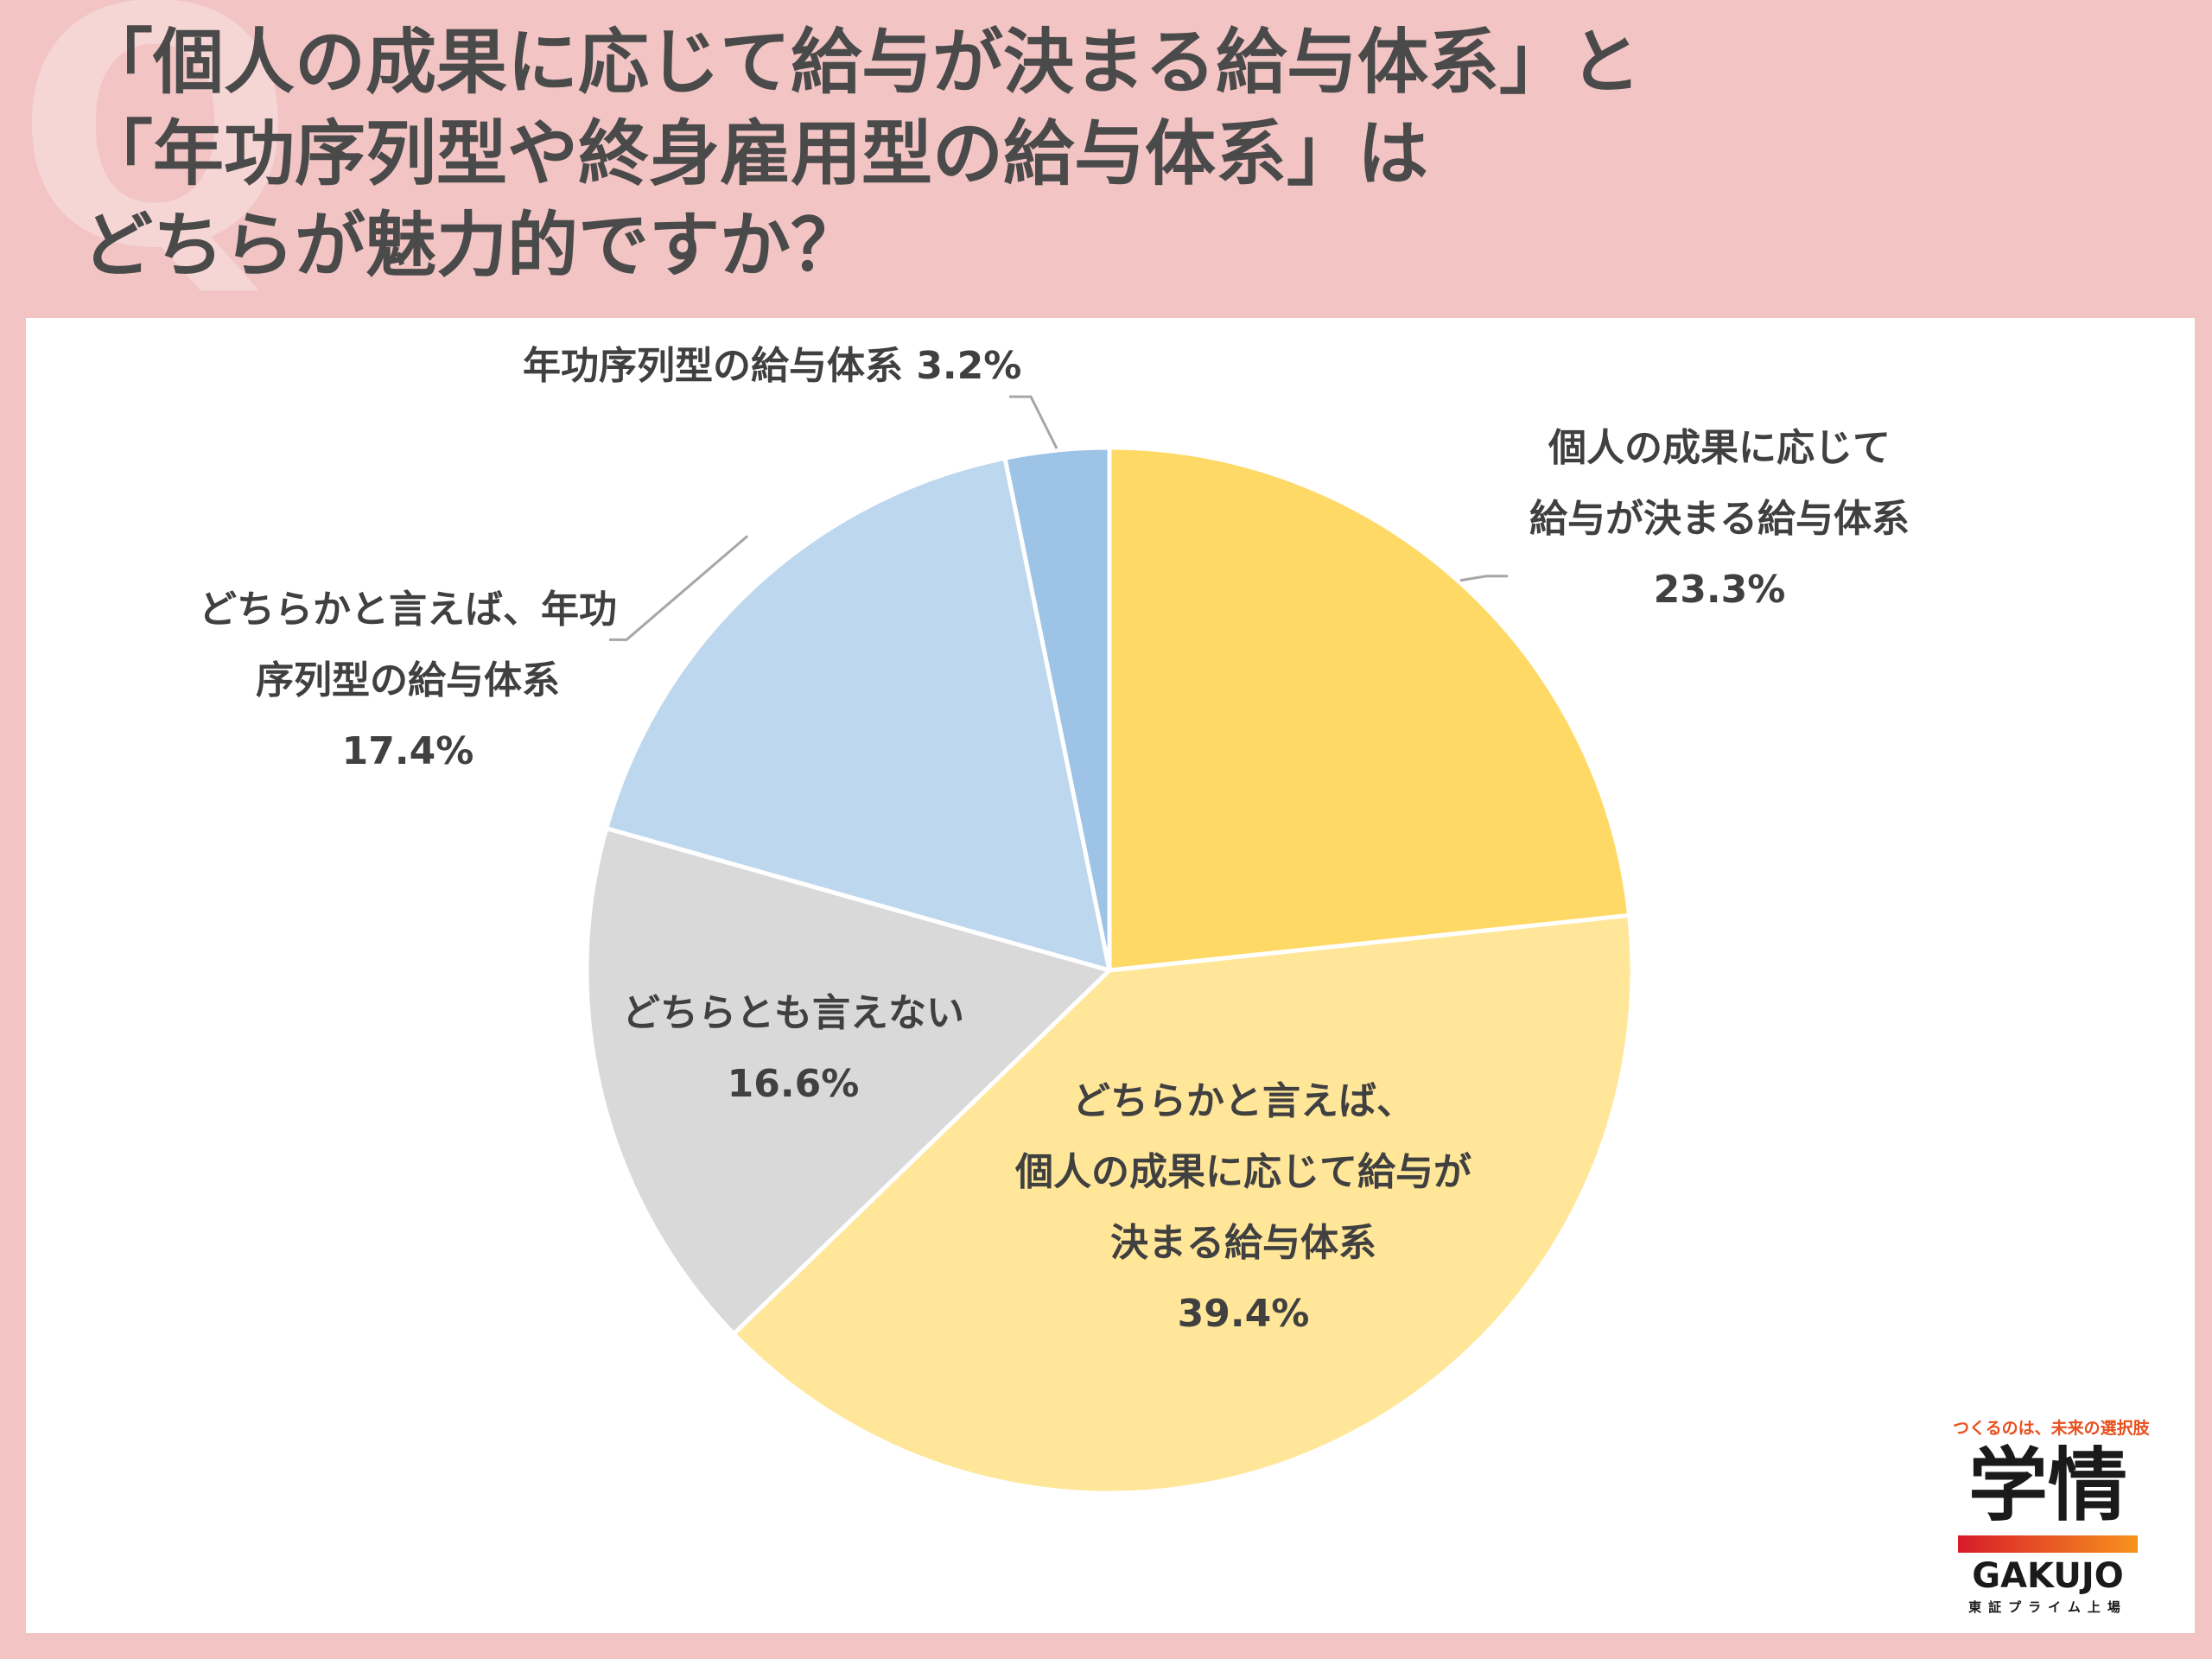  Describe the element at coordinates (772, 366) in the screenshot. I see `slice-label-seniority: 年功序列型の給与体系 3.2%` at that location.